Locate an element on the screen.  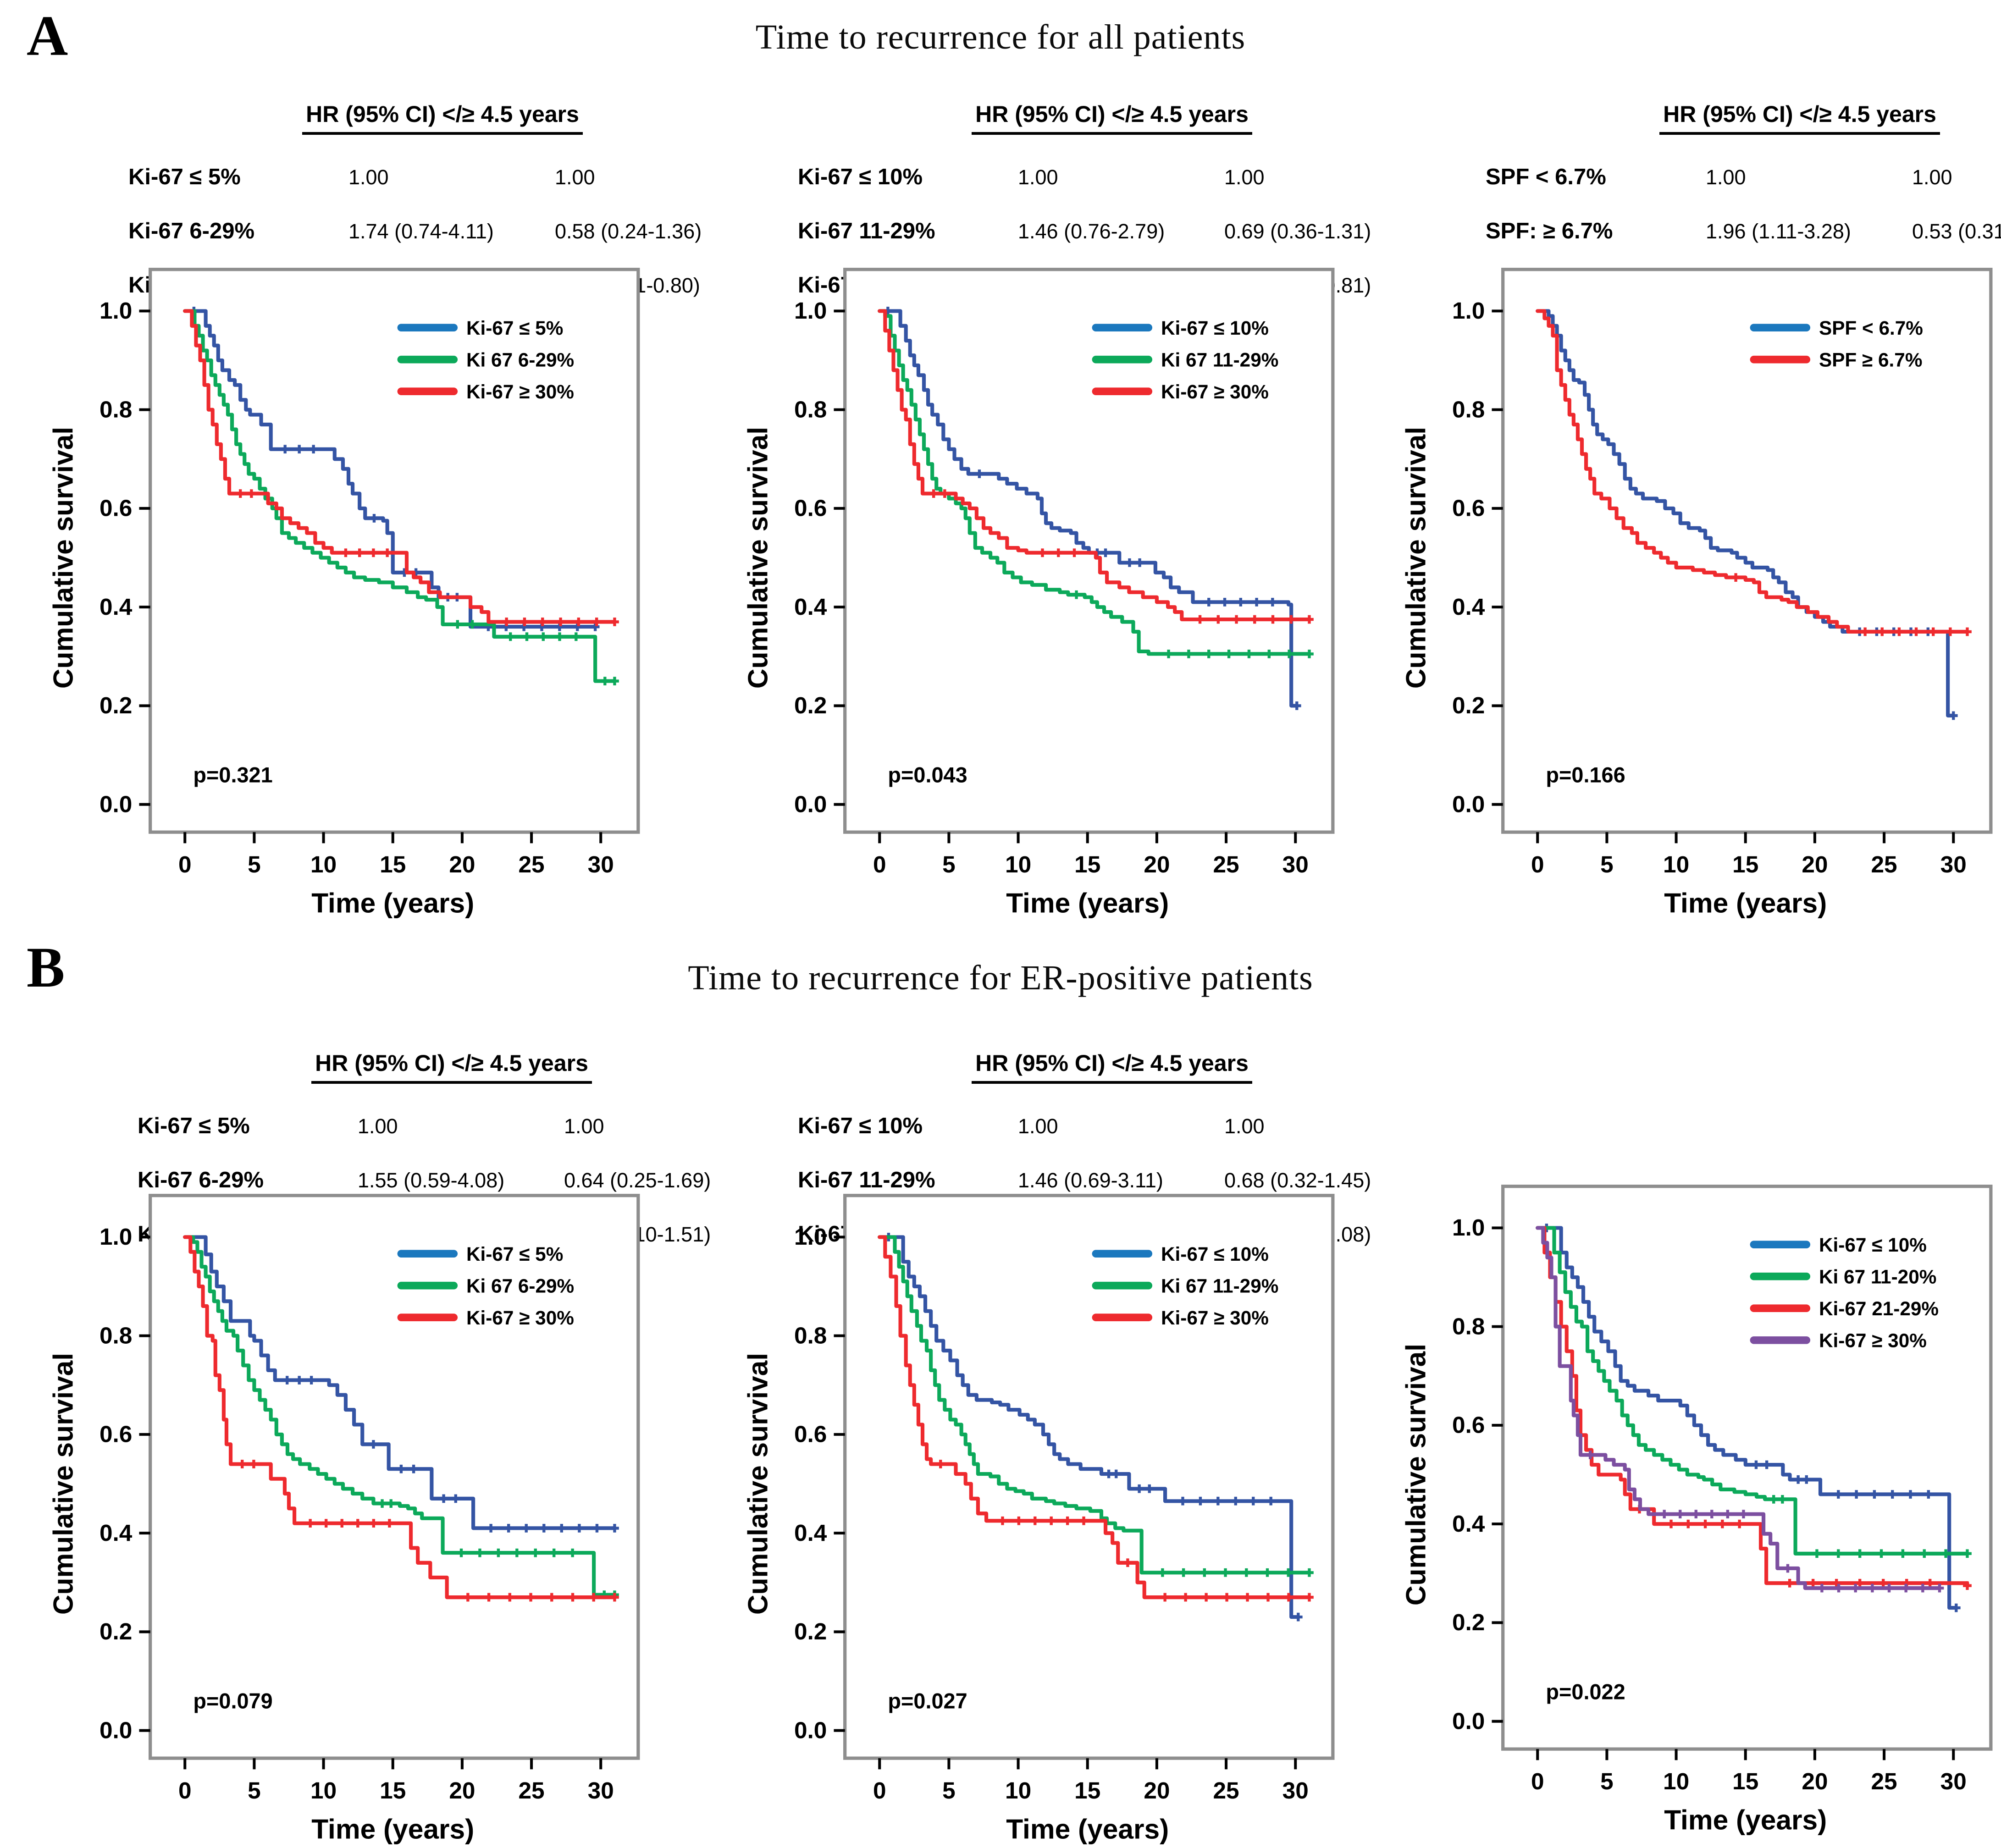
hr-row-label: Ki-67 6-29% is located at coordinates (201, 1180).